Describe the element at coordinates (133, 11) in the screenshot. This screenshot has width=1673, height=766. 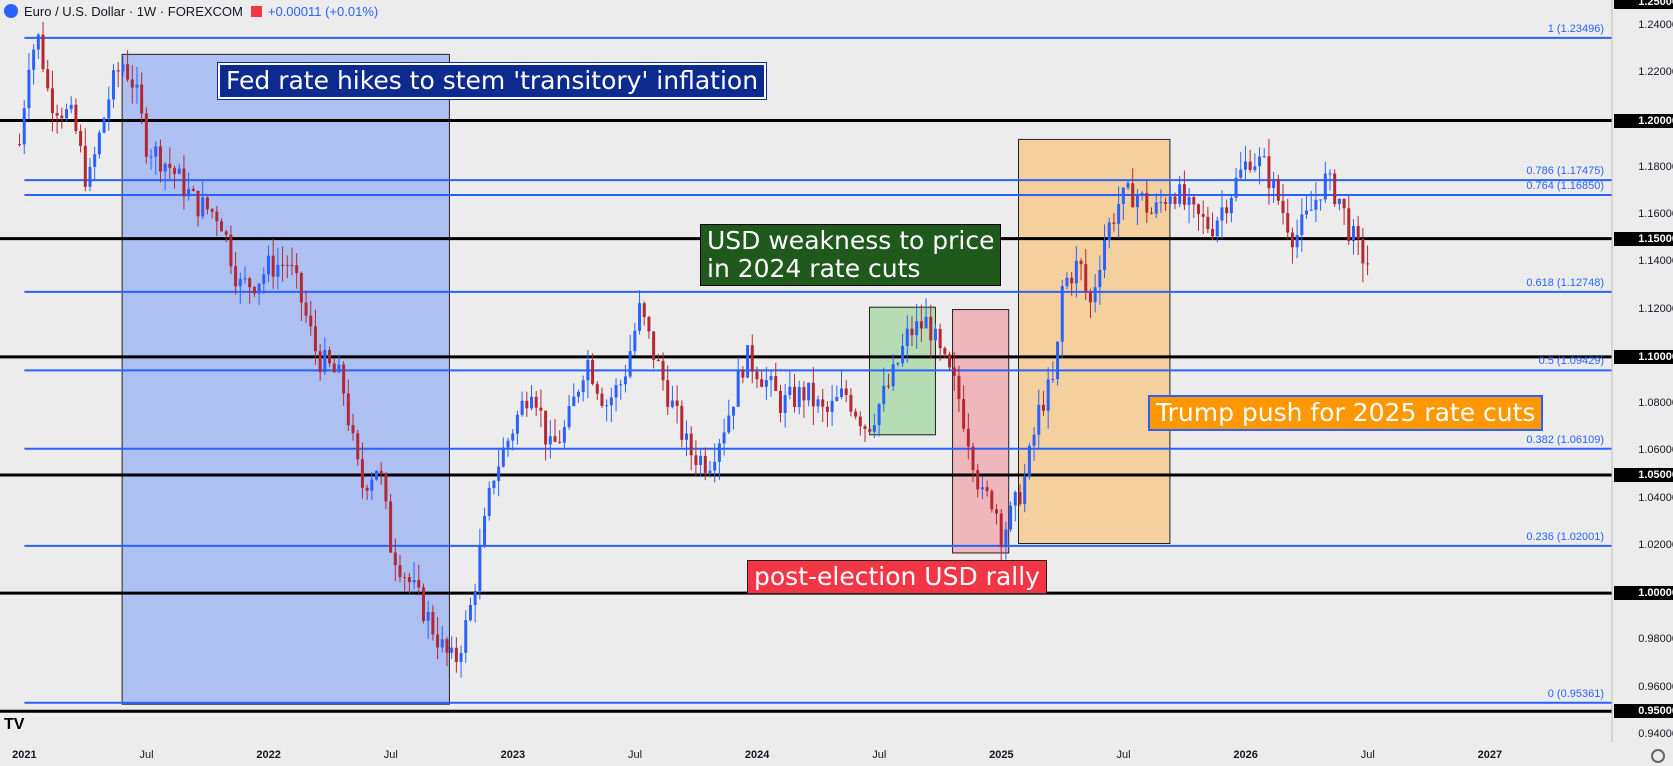
I see `symbol-title: Euro / U.S. Dollar · 1W · FOREXCOM` at that location.